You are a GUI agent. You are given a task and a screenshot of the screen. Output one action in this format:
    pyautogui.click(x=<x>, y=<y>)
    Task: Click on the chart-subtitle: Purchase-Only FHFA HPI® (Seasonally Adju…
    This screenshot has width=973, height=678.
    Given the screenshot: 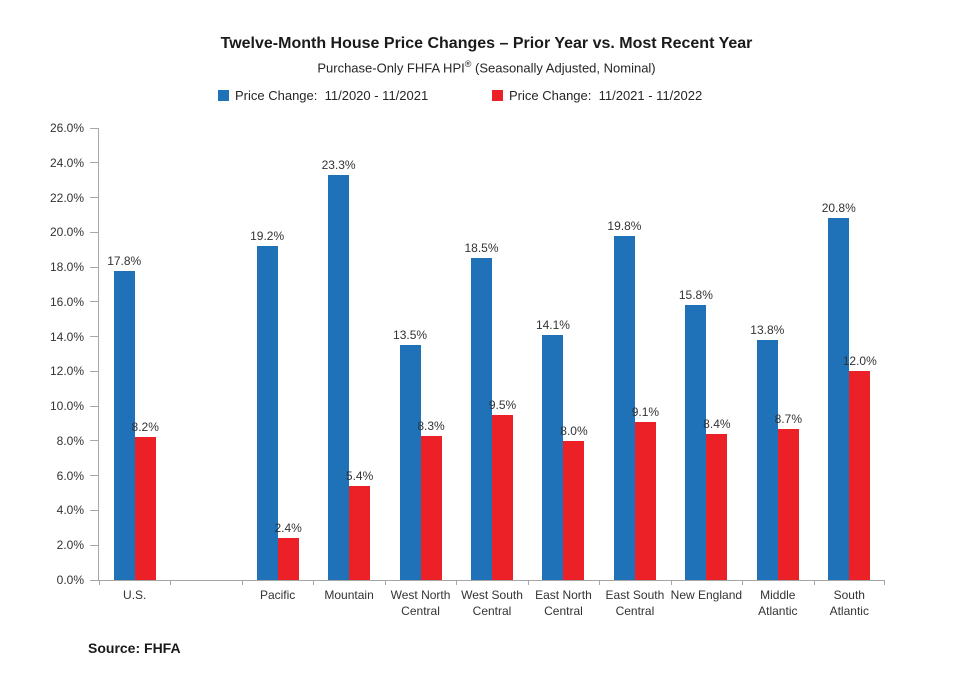 What is the action you would take?
    pyautogui.click(x=486, y=67)
    